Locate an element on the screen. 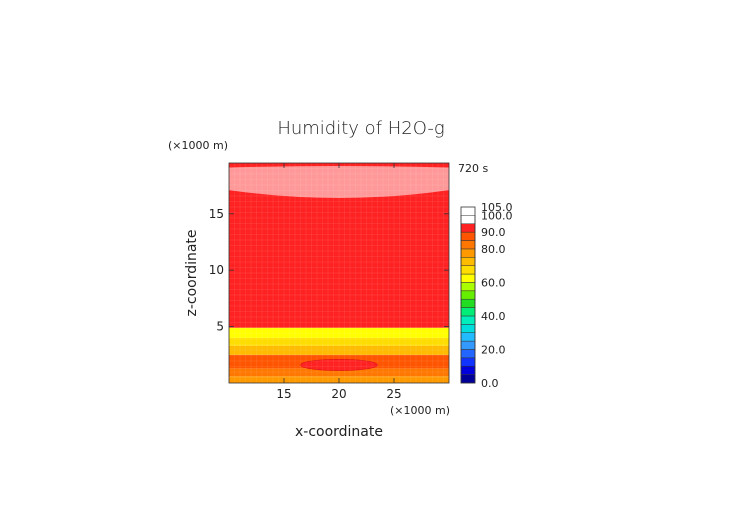 This screenshot has width=752, height=532. x-tick-label: 15 is located at coordinates (283, 394).